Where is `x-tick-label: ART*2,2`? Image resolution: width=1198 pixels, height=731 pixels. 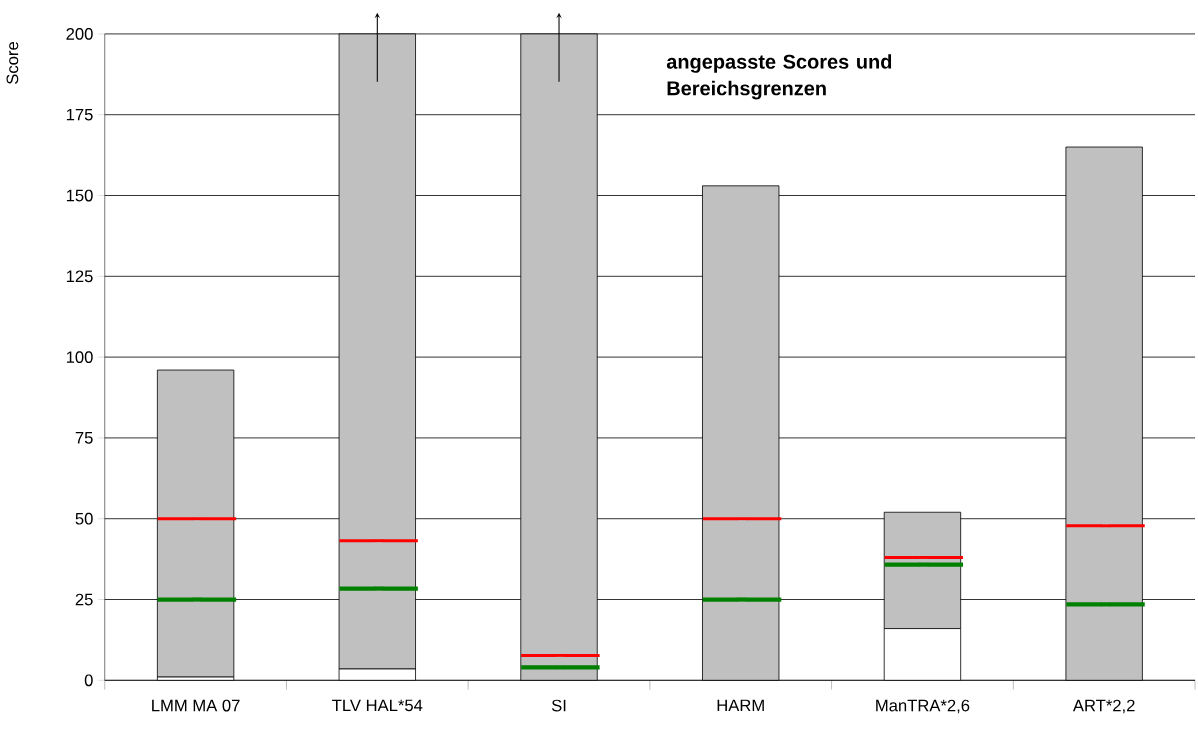 x-tick-label: ART*2,2 is located at coordinates (1103, 706).